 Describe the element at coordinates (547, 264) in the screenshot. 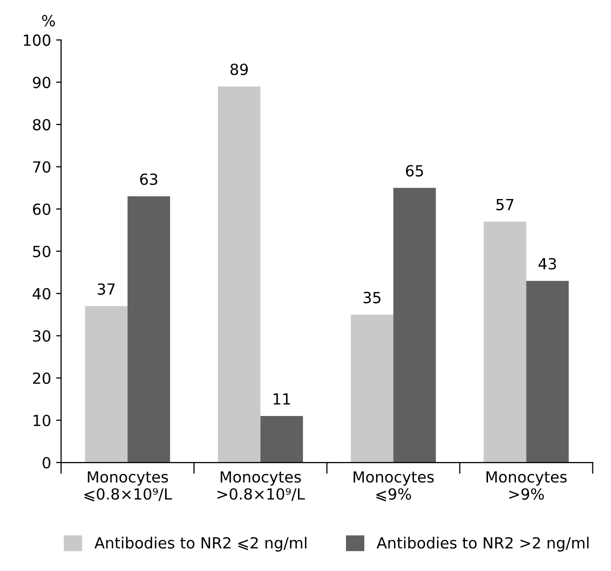

I see `data-label: 43` at that location.